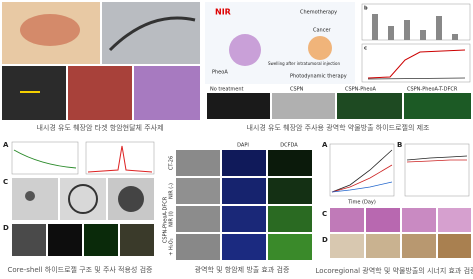 This screenshot has height=279, width=473. What do you see at coordinates (361, 90) in the screenshot?
I see `group-label: CSPN-PheoA` at bounding box center [361, 90].